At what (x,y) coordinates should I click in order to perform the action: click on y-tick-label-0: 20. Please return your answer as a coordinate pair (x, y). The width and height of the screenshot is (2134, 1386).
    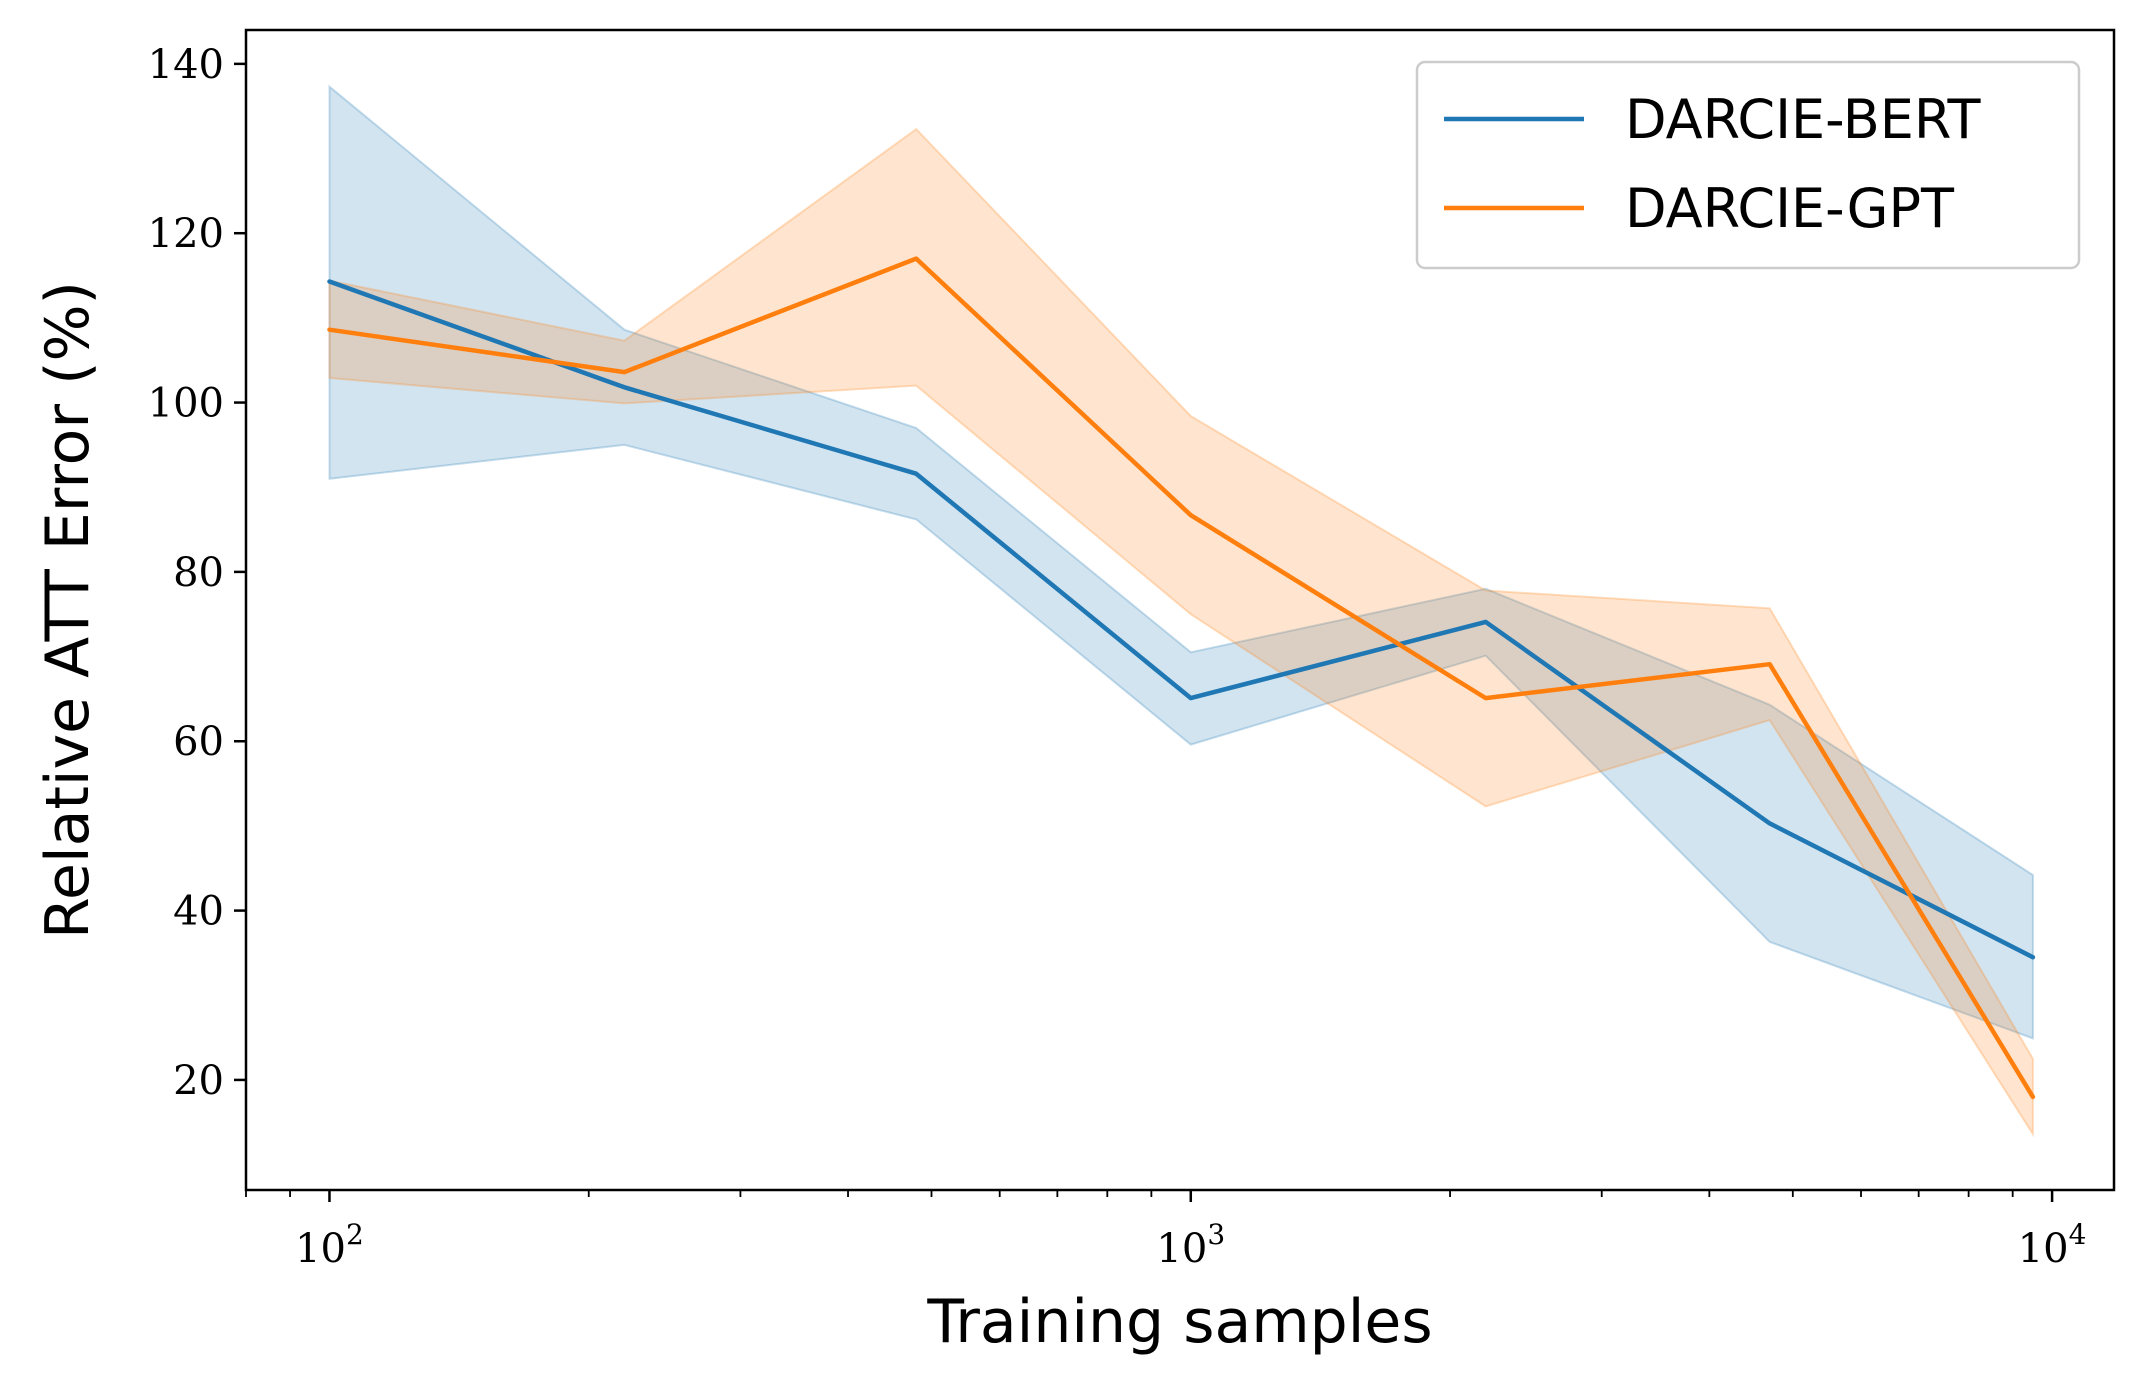
    Looking at the image, I should click on (198, 1081).